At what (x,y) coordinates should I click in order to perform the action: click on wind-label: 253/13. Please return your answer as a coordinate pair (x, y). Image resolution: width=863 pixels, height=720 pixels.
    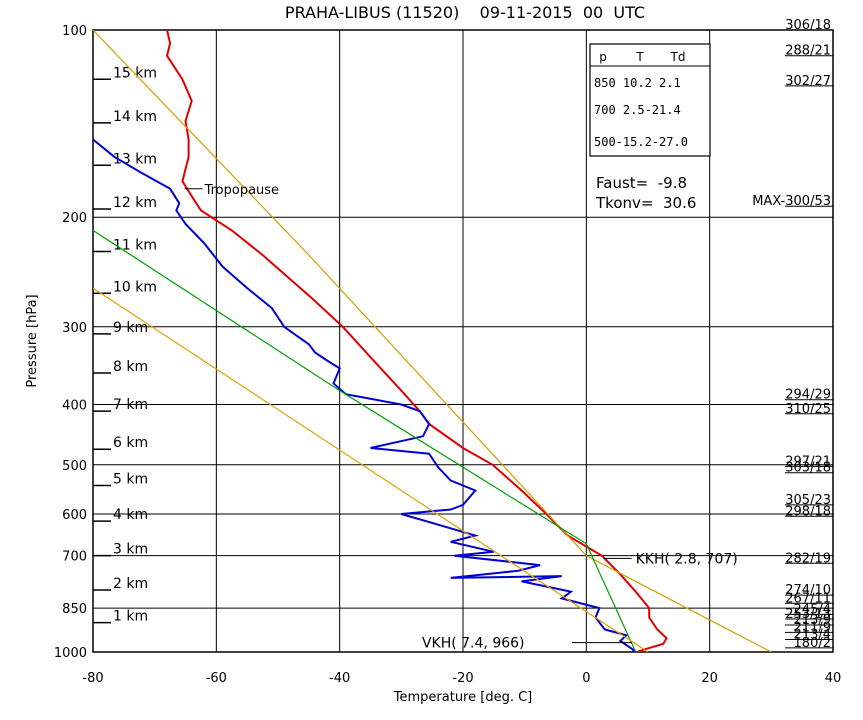
    Looking at the image, I should click on (808, 614).